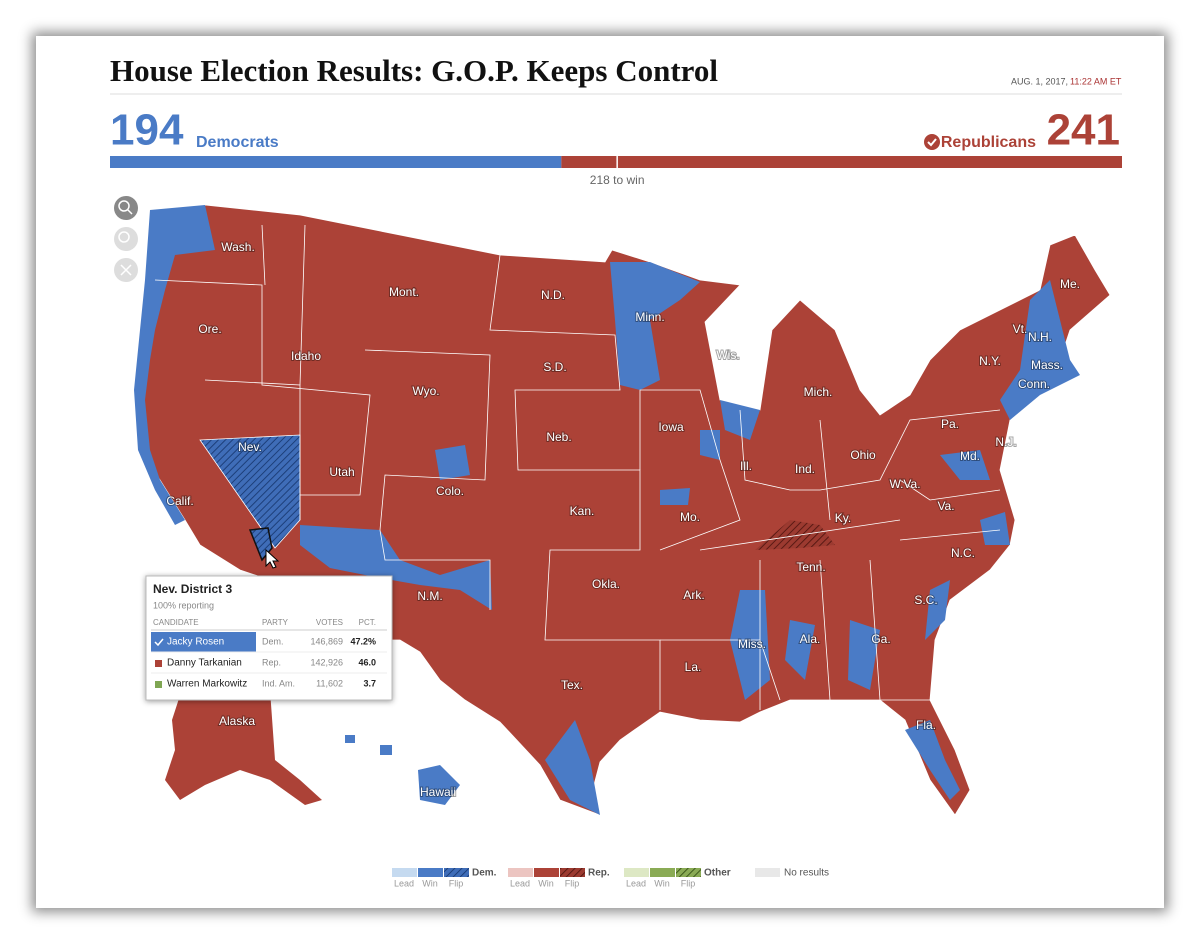 Image resolution: width=1200 pixels, height=944 pixels. Describe the element at coordinates (649, 317) in the screenshot. I see `state-label: Minn.` at that location.